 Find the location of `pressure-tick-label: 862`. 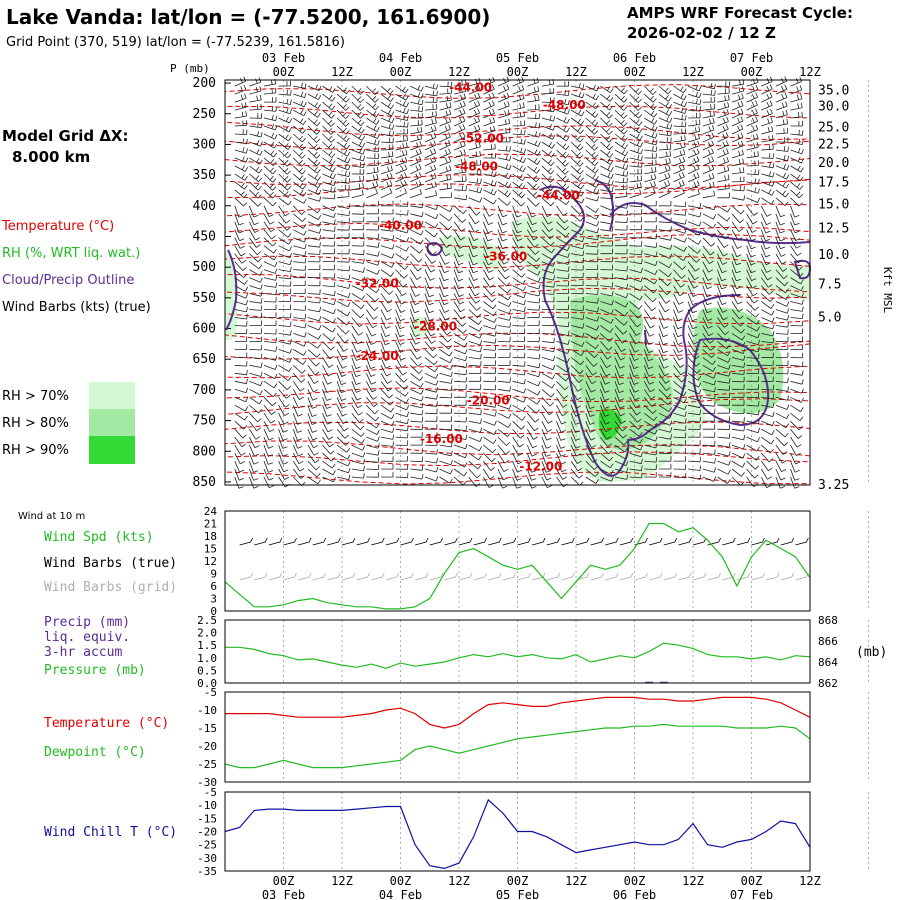

pressure-tick-label: 862 is located at coordinates (828, 683).